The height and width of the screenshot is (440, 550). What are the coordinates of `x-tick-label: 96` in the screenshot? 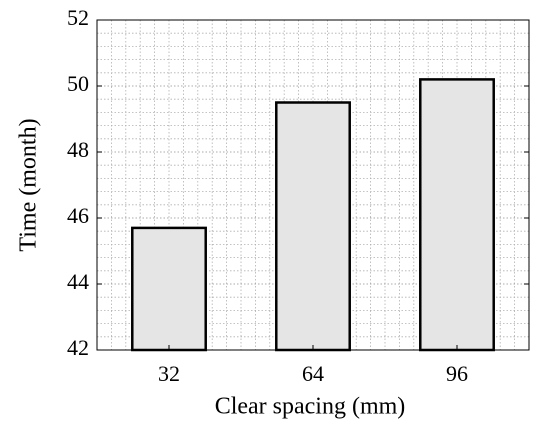 It's located at (457, 373).